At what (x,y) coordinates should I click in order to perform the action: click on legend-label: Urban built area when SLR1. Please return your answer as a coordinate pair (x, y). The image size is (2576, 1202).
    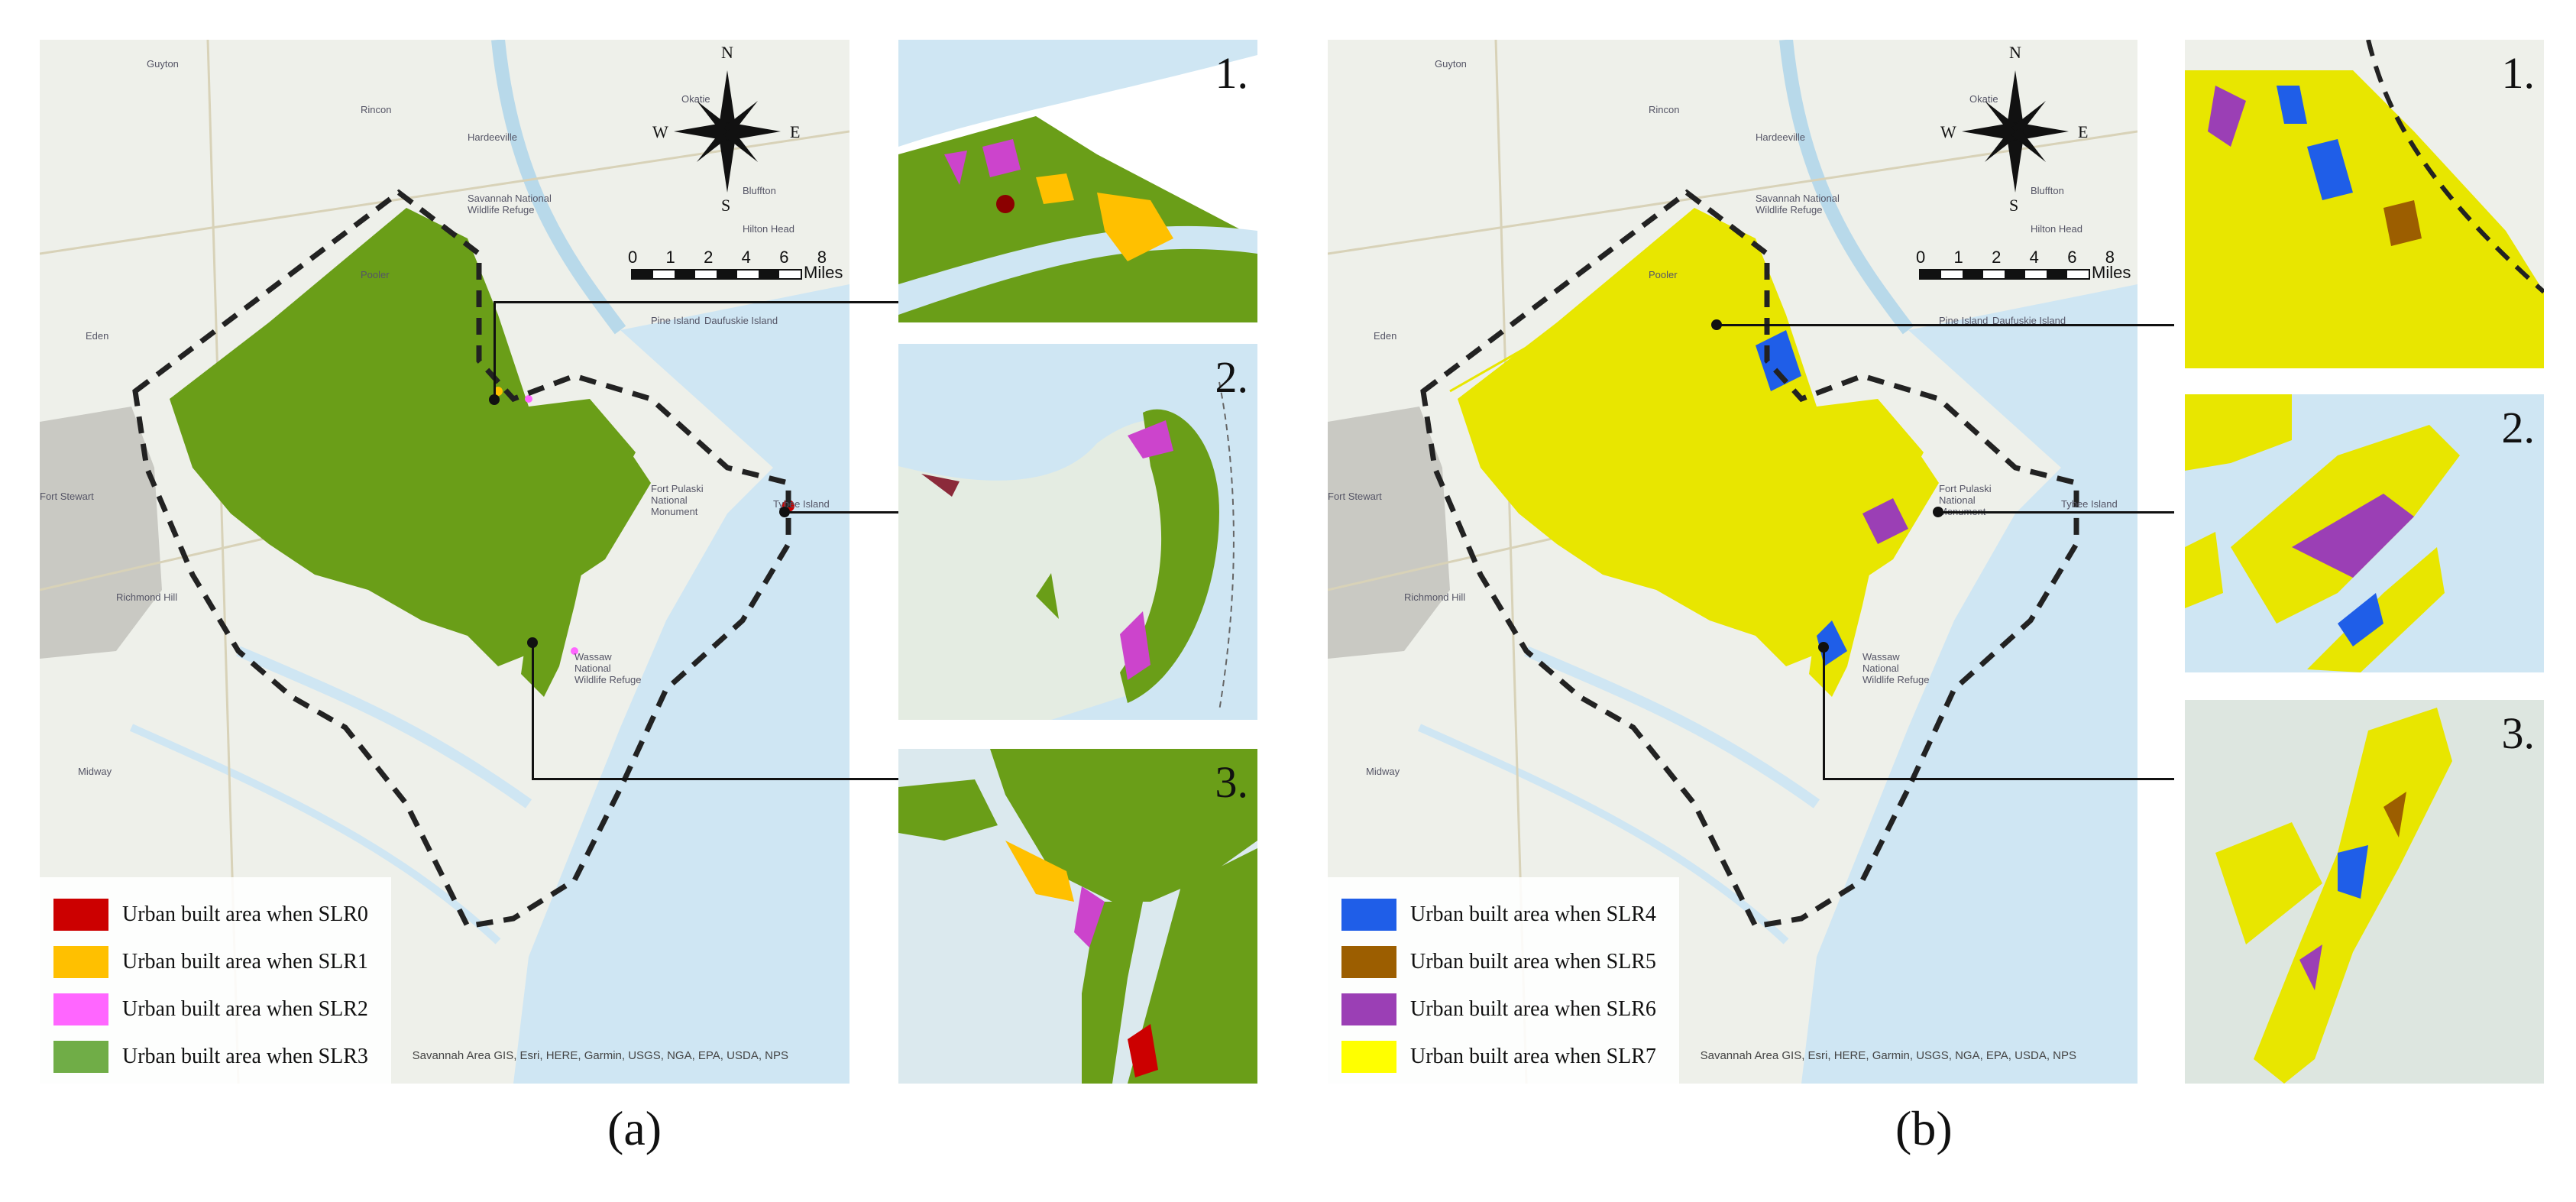
    Looking at the image, I should click on (245, 962).